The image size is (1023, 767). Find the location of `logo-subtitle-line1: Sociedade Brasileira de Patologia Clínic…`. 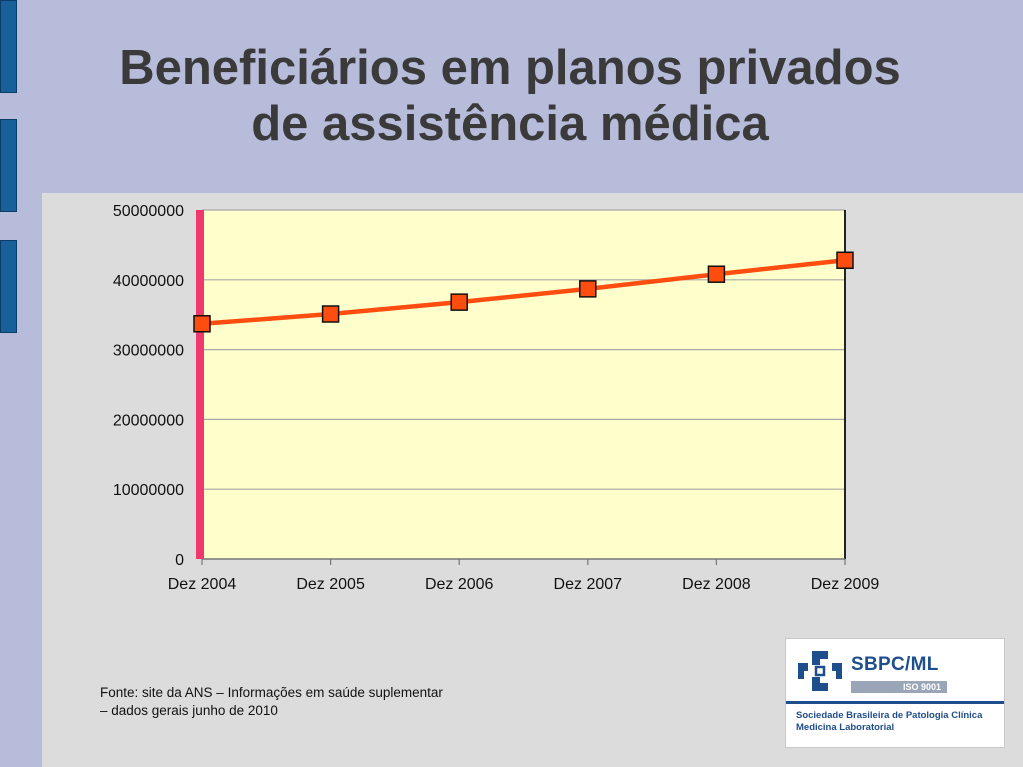

logo-subtitle-line1: Sociedade Brasileira de Patologia Clínic… is located at coordinates (889, 715).